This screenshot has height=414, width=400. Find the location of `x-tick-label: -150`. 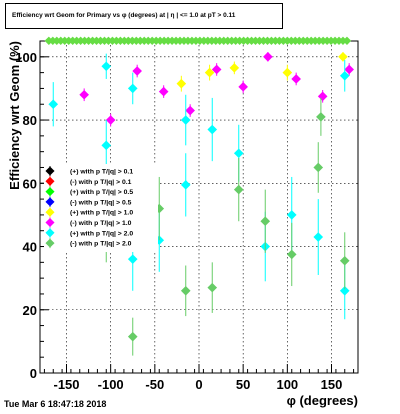

x-tick-label: -150 is located at coordinates (66, 384).